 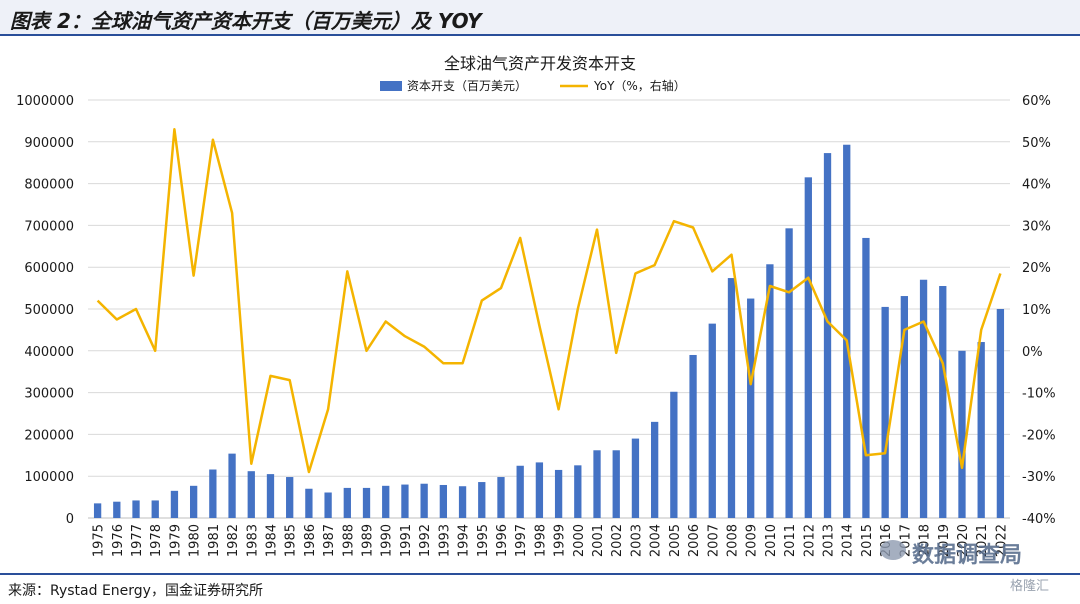 I want to click on right-tick-label: -20%, so click(x=1039, y=435).